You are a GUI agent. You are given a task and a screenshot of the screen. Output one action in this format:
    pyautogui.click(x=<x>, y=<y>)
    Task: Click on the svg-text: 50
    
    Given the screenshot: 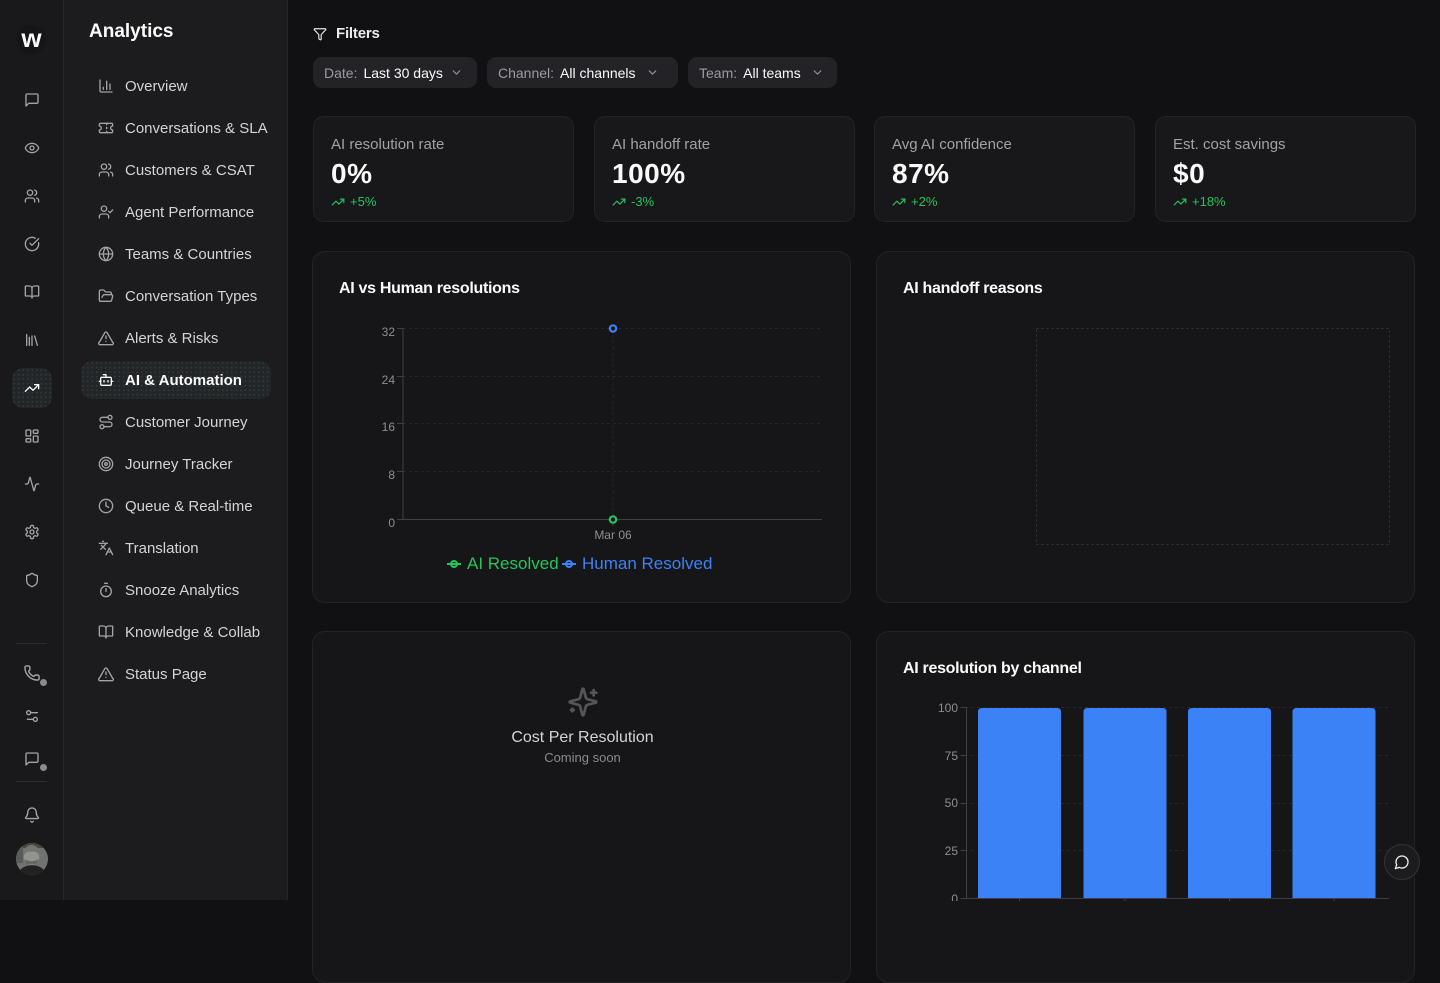 What is the action you would take?
    pyautogui.click(x=952, y=803)
    